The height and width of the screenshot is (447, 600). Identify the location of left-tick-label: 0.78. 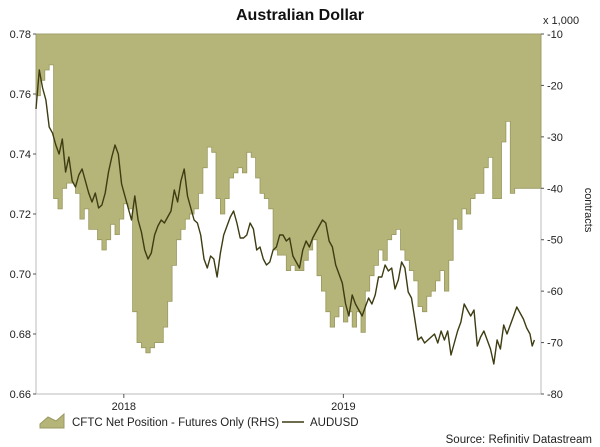
(20, 35).